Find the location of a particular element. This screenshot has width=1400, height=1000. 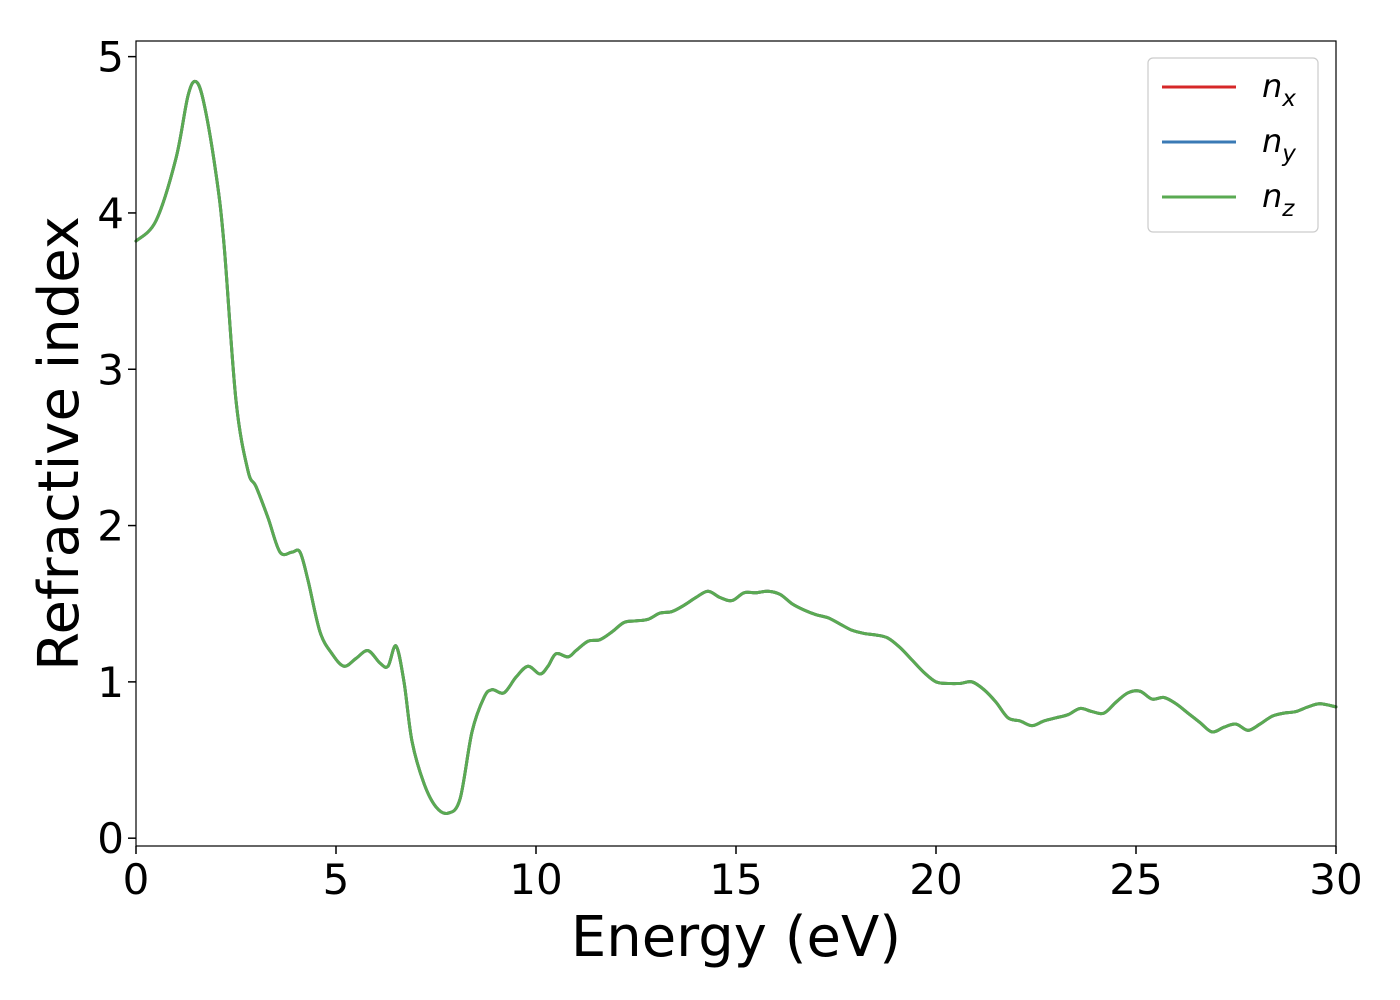

x-tick-label: 0 is located at coordinates (136, 879).